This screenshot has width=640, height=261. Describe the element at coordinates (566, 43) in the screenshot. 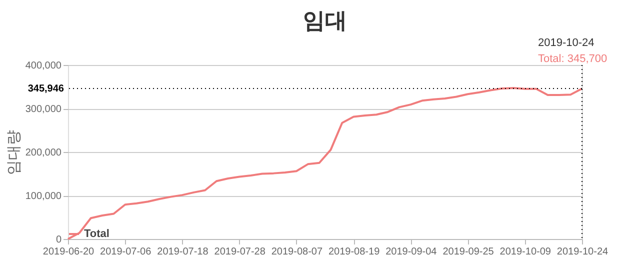

I see `text: 2019-10-24` at that location.